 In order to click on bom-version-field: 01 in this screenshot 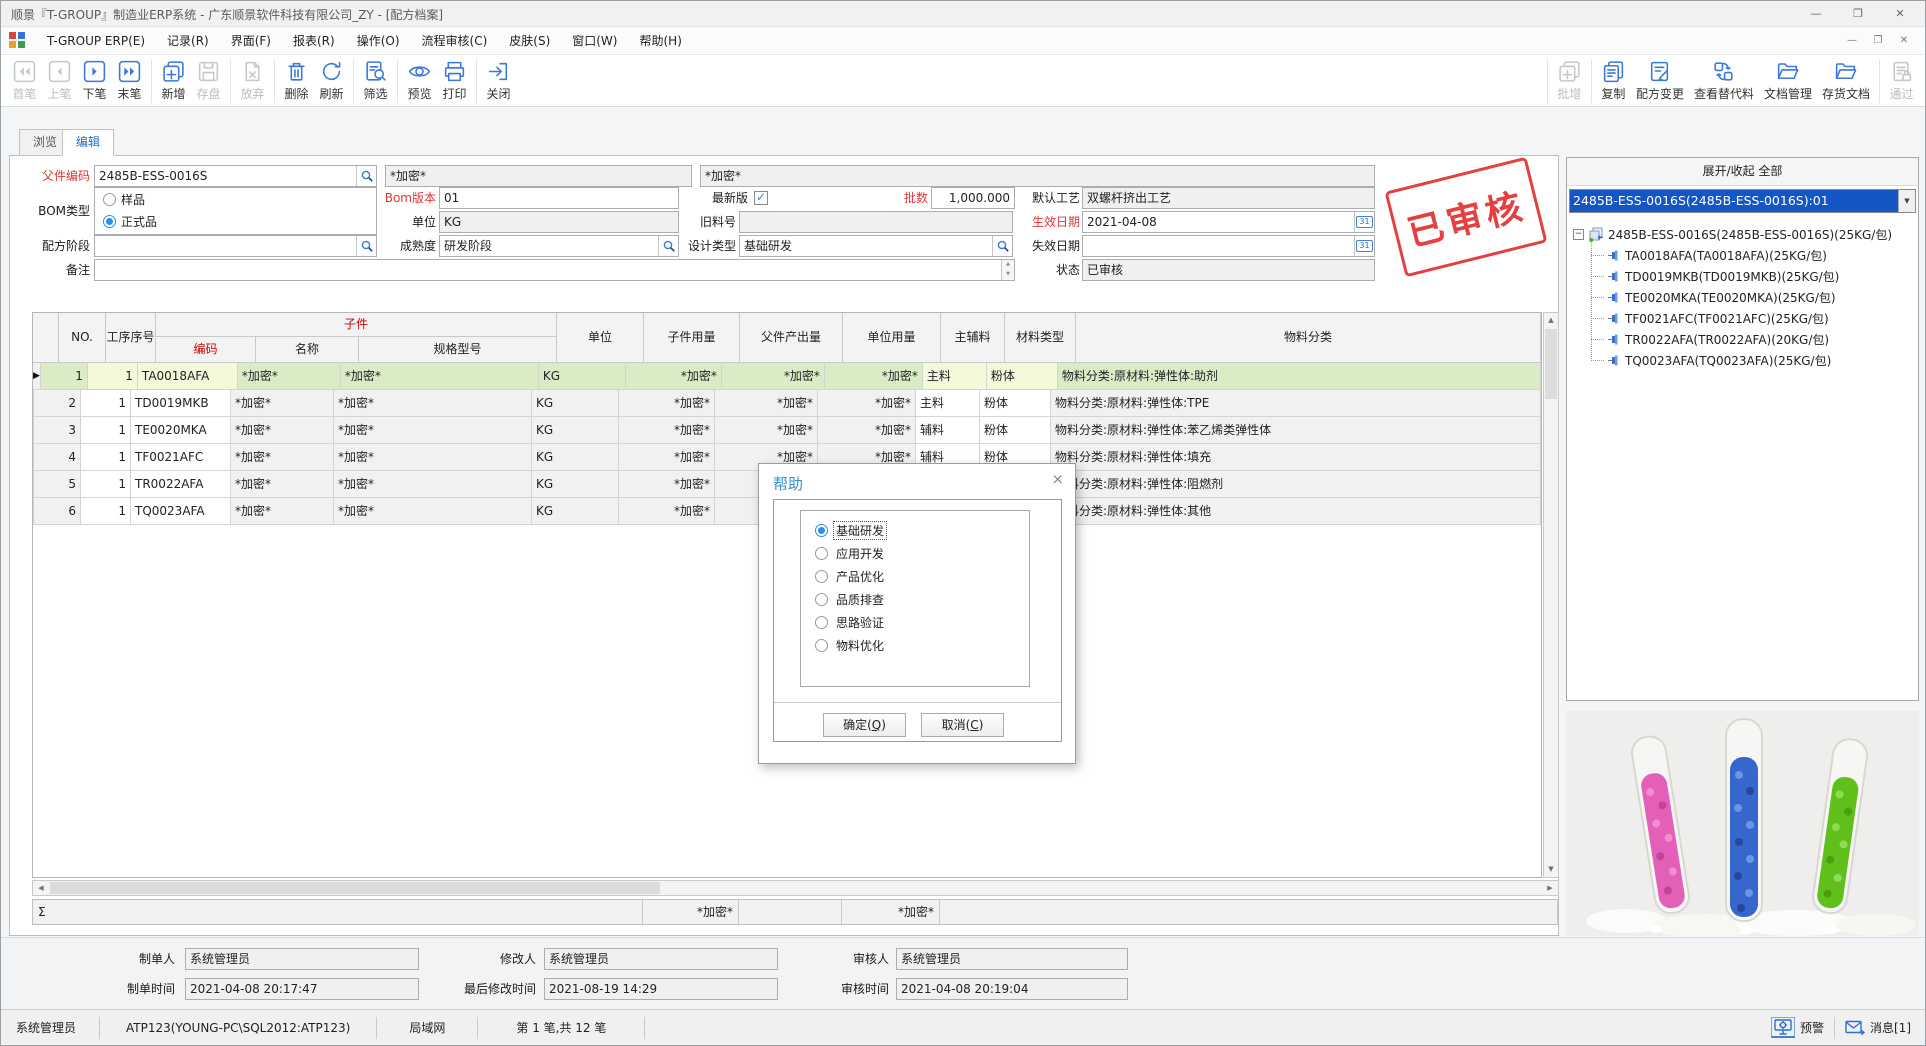, I will do `click(559, 198)`.